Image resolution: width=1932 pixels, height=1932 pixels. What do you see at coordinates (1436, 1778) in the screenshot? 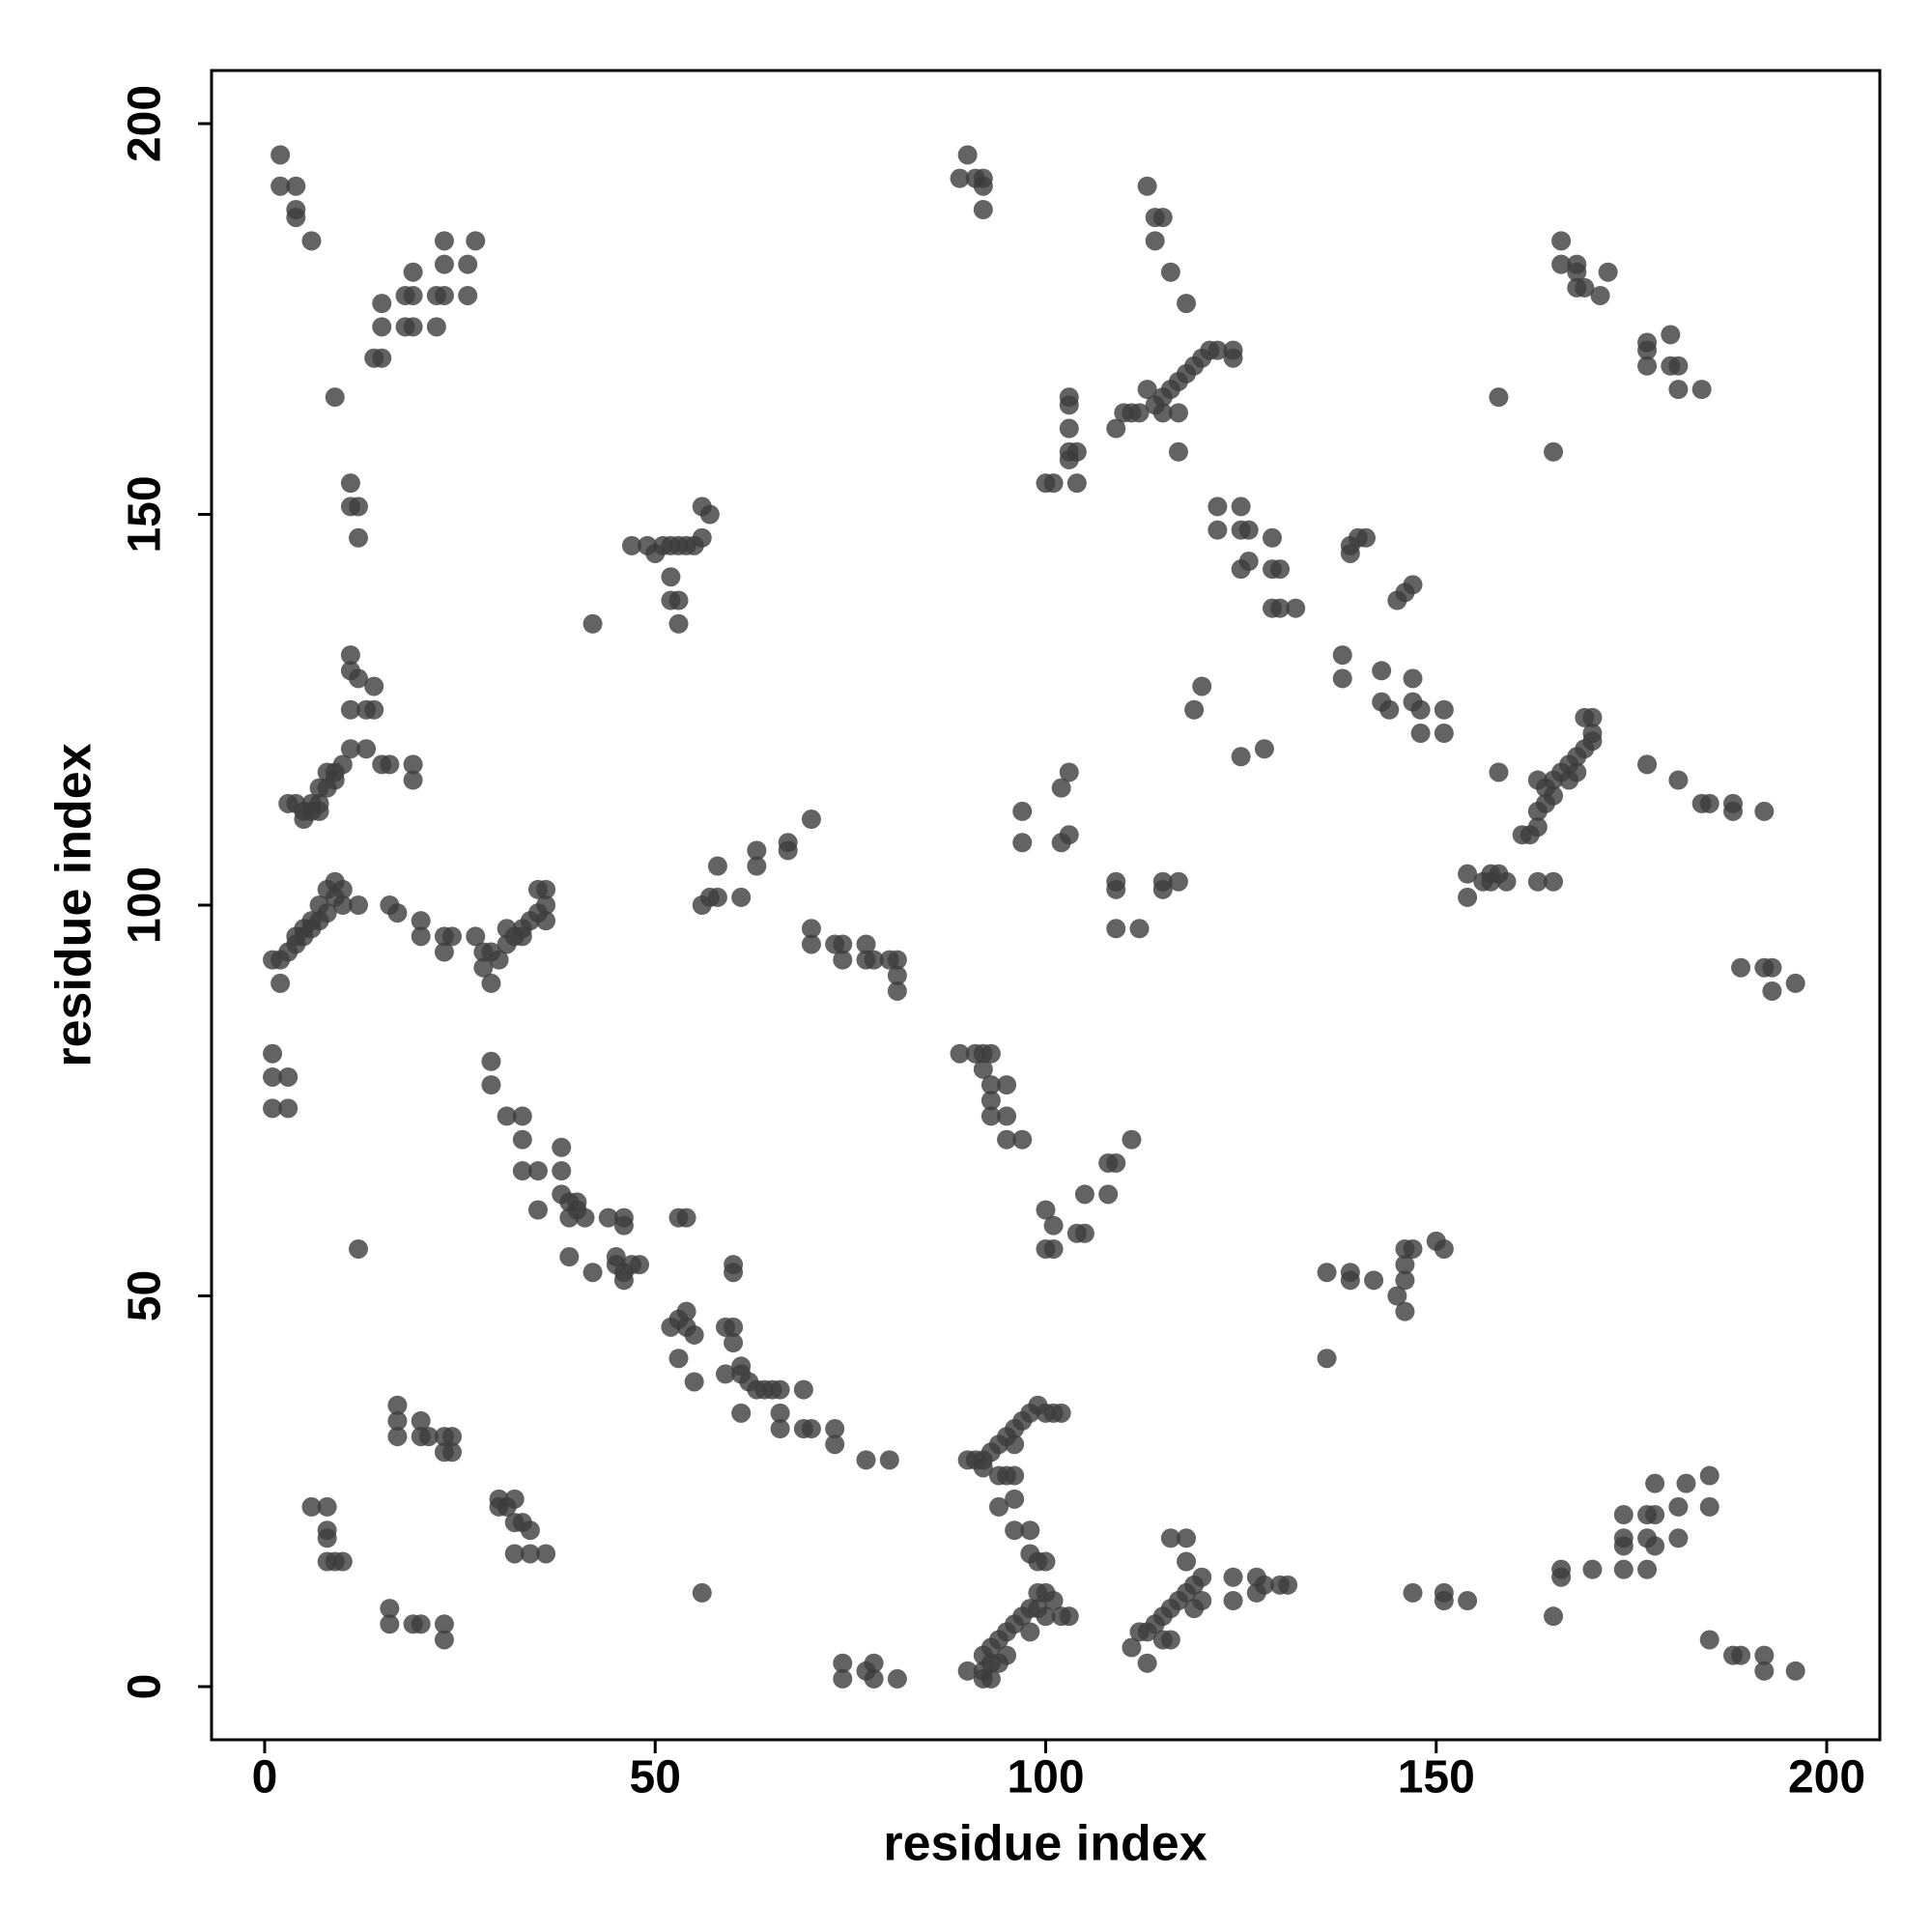
I see `x-tick-label: 150` at bounding box center [1436, 1778].